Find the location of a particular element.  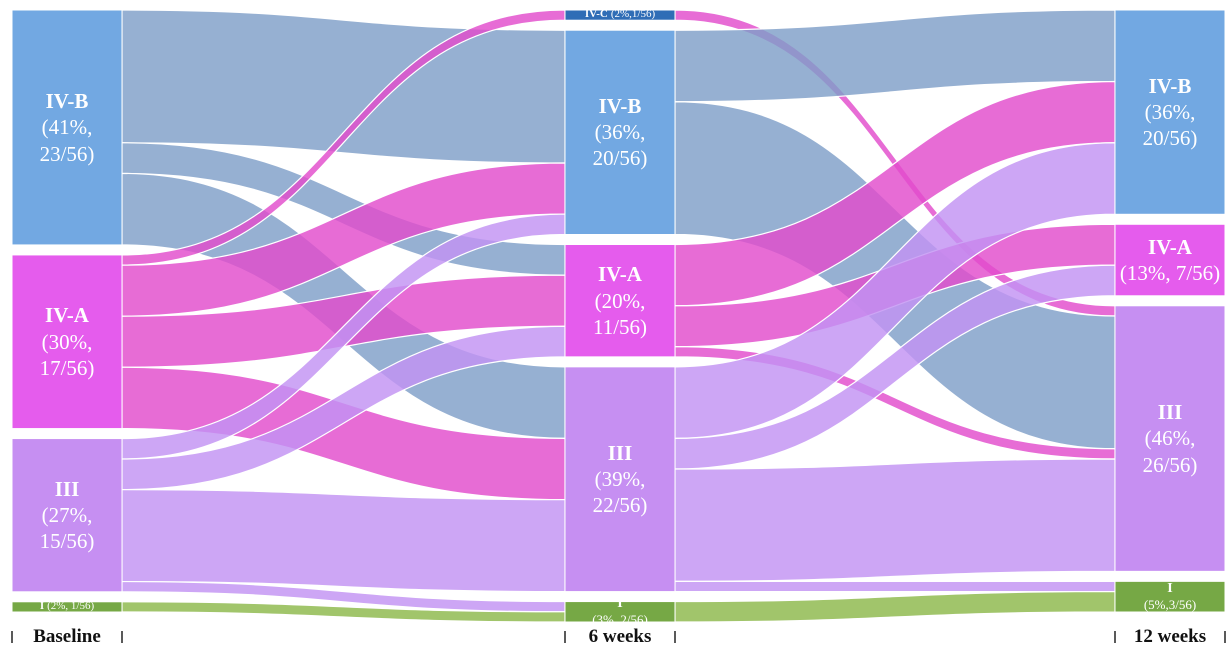

node-detail: (2%, 1/56) is located at coordinates (71, 606).